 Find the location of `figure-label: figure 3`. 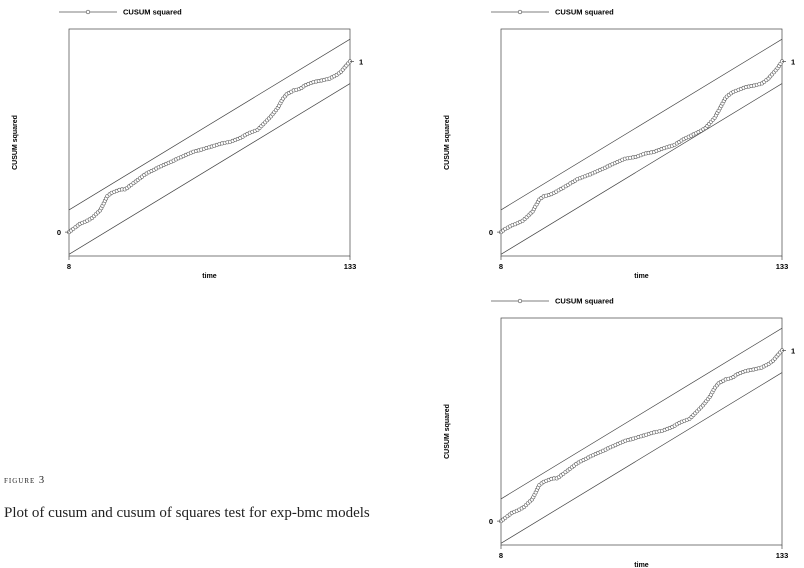

figure-label: figure 3 is located at coordinates (25, 480).